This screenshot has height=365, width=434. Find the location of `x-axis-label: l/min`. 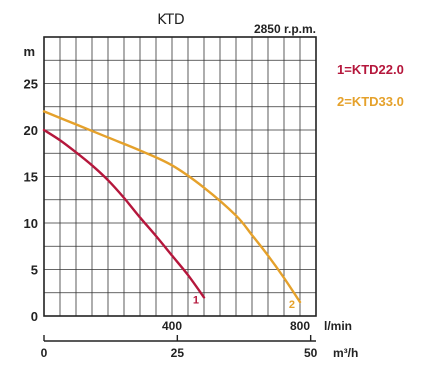

x-axis-label: l/min is located at coordinates (338, 326).